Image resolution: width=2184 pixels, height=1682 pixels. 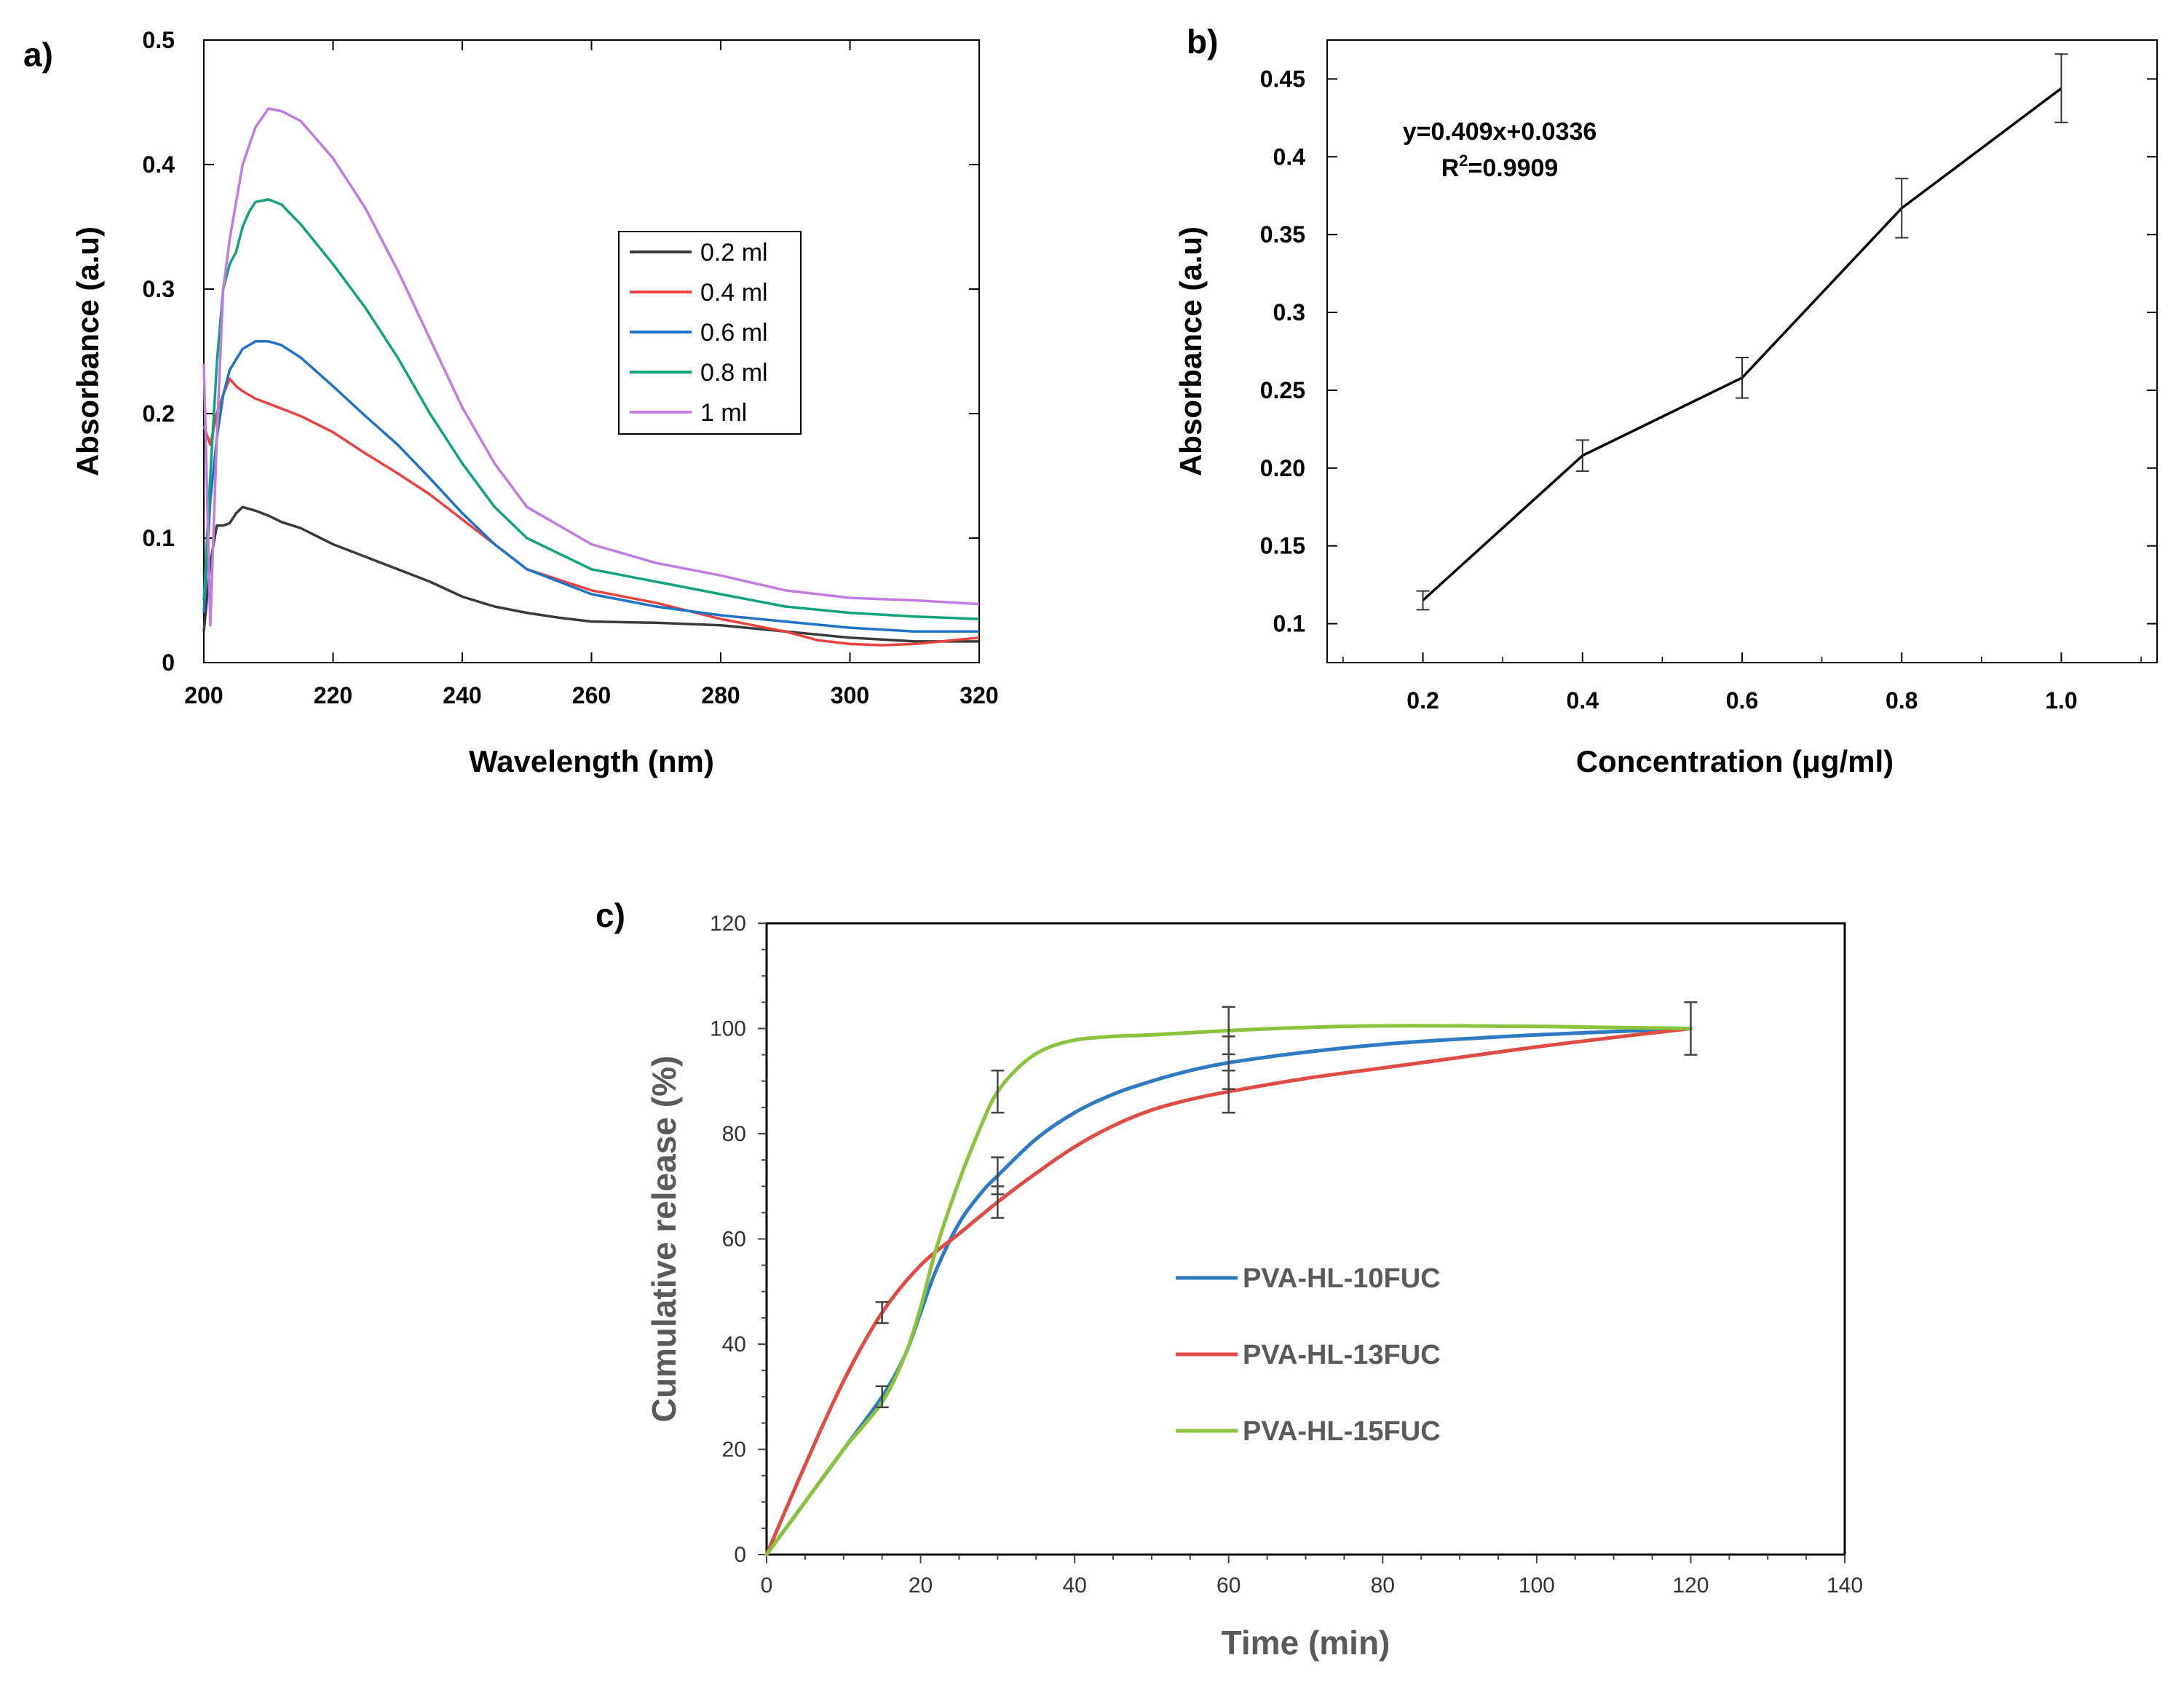 What do you see at coordinates (723, 413) in the screenshot?
I see `legend-entry-a: 1 ml` at bounding box center [723, 413].